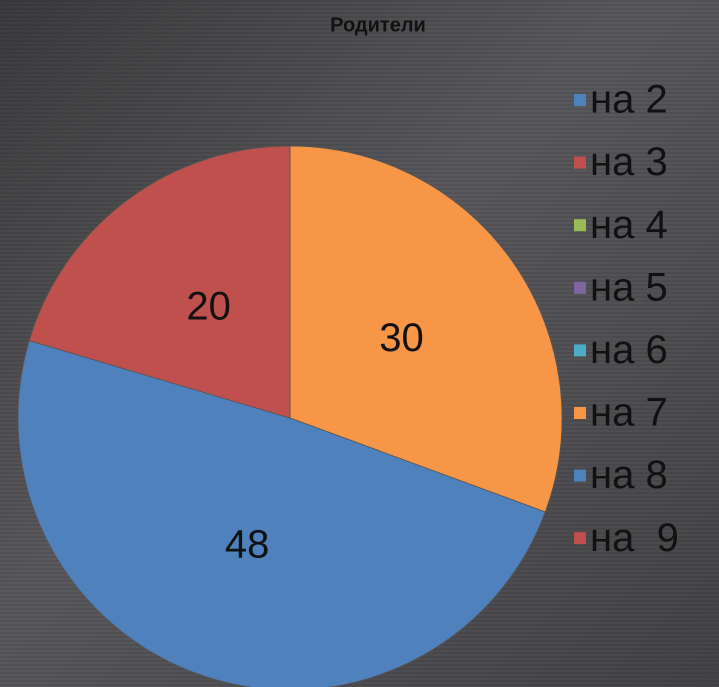  I want to click on pie-slice, so click(159, 282).